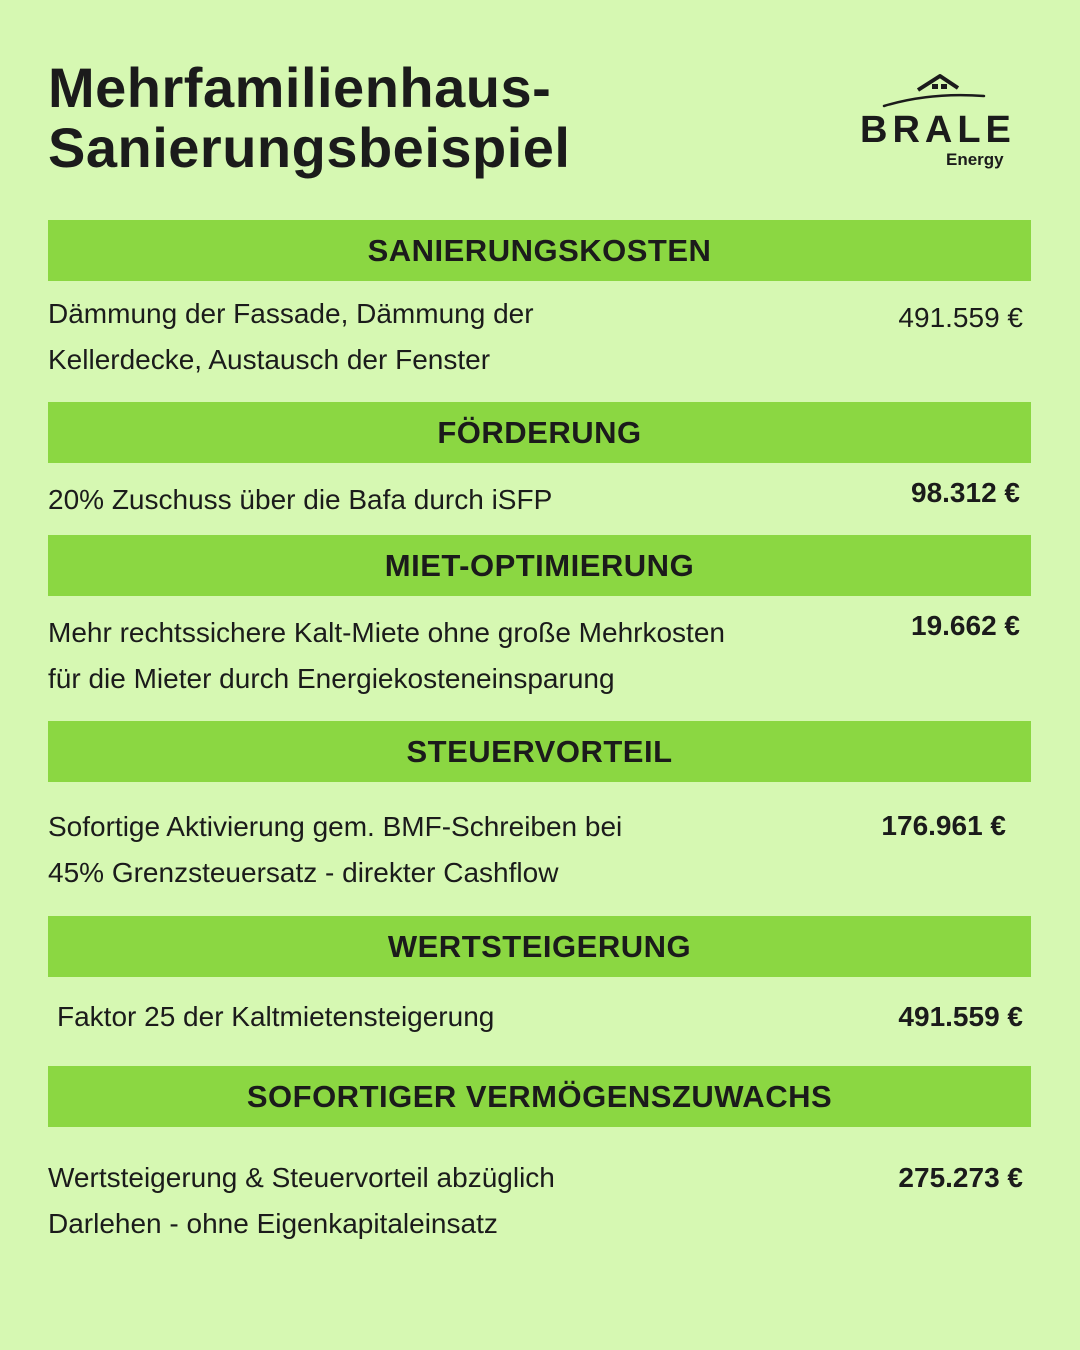  I want to click on section-description-foerderung: 20% Zuschuss über die Bafa durch iSFP, so click(448, 500).